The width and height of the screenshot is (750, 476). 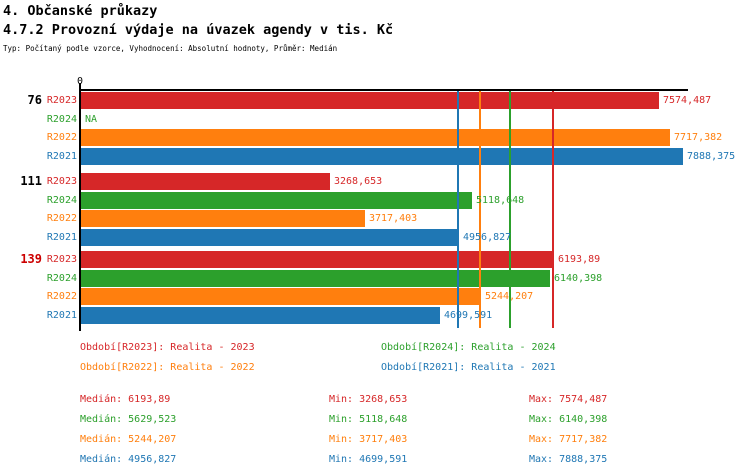 What do you see at coordinates (128, 439) in the screenshot?
I see `stat-median-R2022: Medián: 5244,207` at bounding box center [128, 439].